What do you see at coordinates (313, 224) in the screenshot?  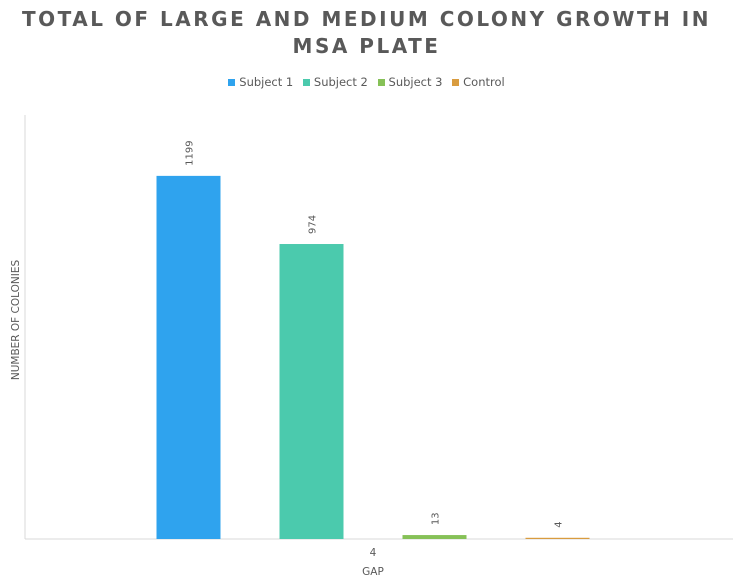 I see `data-label-subject-2: 974` at bounding box center [313, 224].